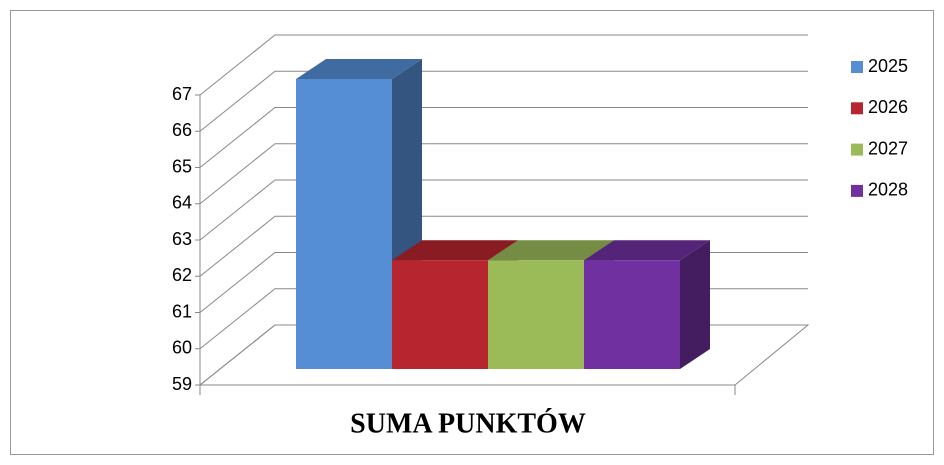 This screenshot has width=944, height=465. I want to click on y-tick-label: 61, so click(182, 311).